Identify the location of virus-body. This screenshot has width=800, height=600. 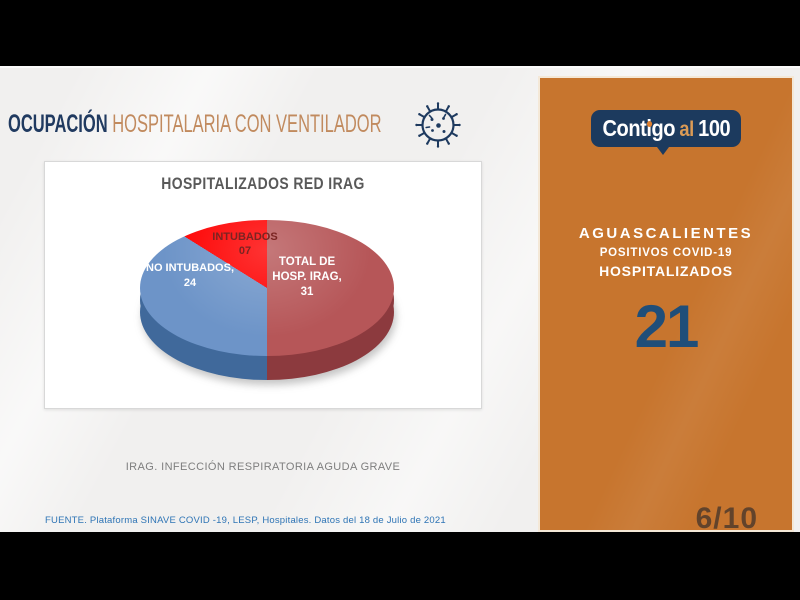
(438, 125).